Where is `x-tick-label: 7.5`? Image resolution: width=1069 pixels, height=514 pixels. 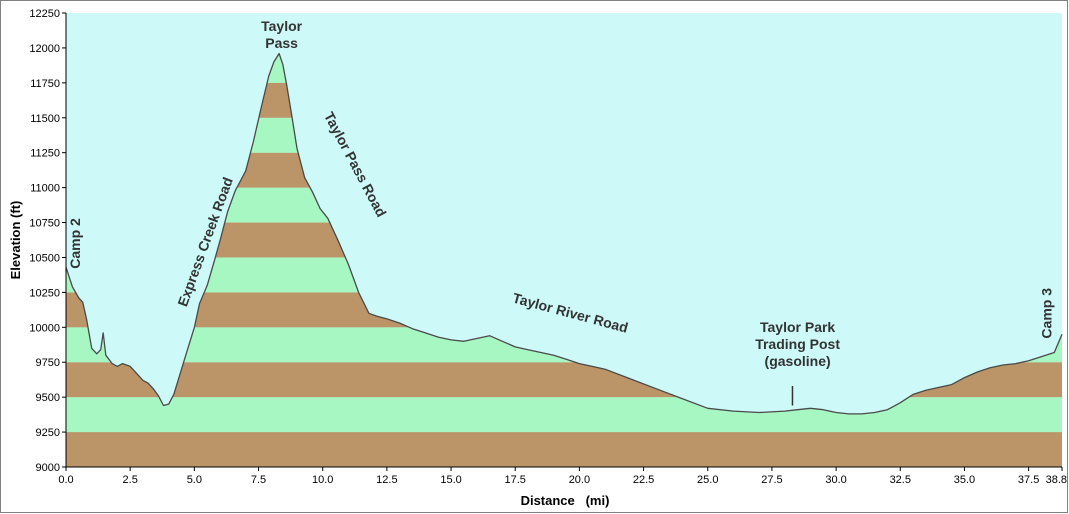 x-tick-label: 7.5 is located at coordinates (258, 480).